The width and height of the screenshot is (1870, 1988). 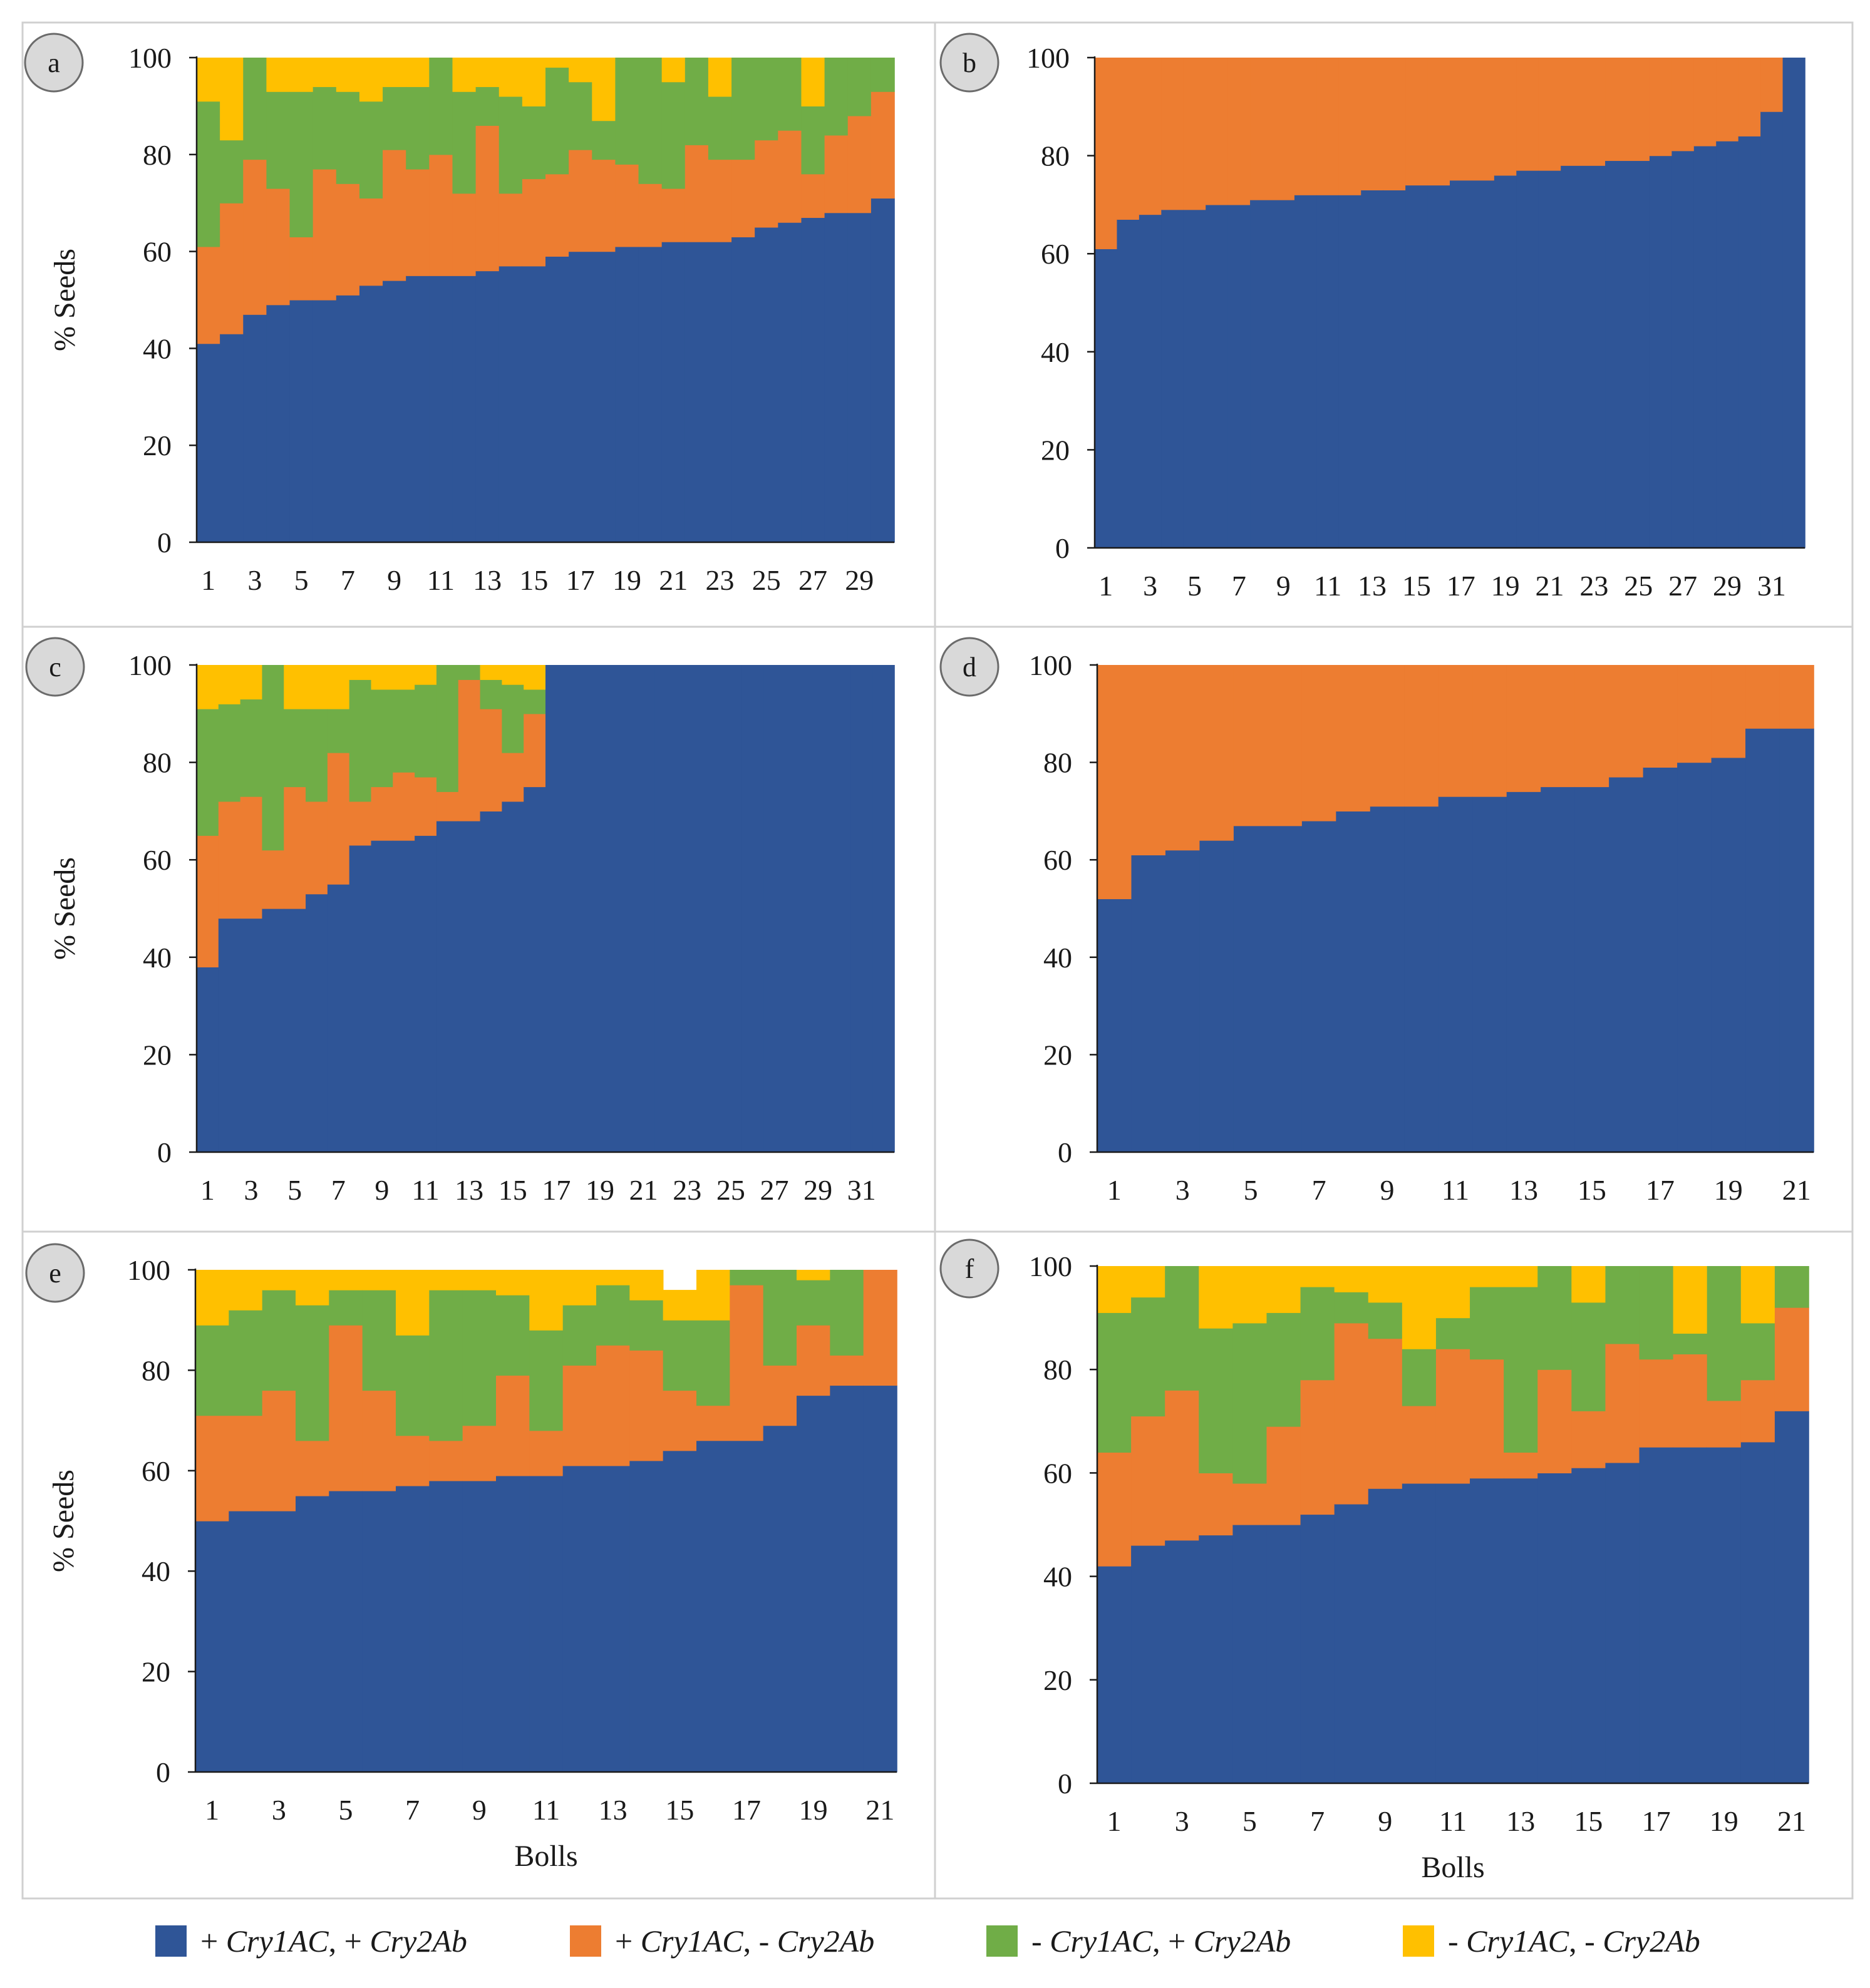 What do you see at coordinates (774, 1190) in the screenshot?
I see `x-tick-label-c: 27` at bounding box center [774, 1190].